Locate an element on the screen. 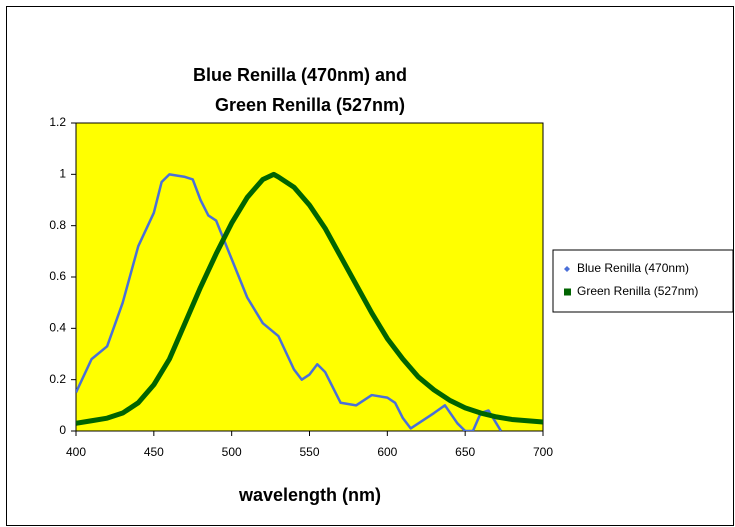 The height and width of the screenshot is (527, 735). y-tick-label: 0.2 is located at coordinates (57, 379).